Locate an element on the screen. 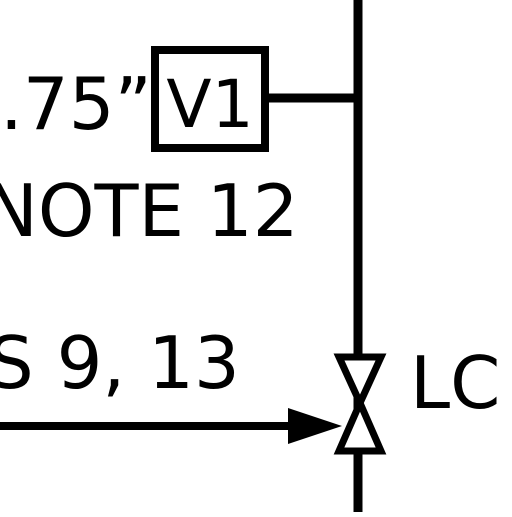 The height and width of the screenshot is (517, 512). valve-tag-box is located at coordinates (210, 99).